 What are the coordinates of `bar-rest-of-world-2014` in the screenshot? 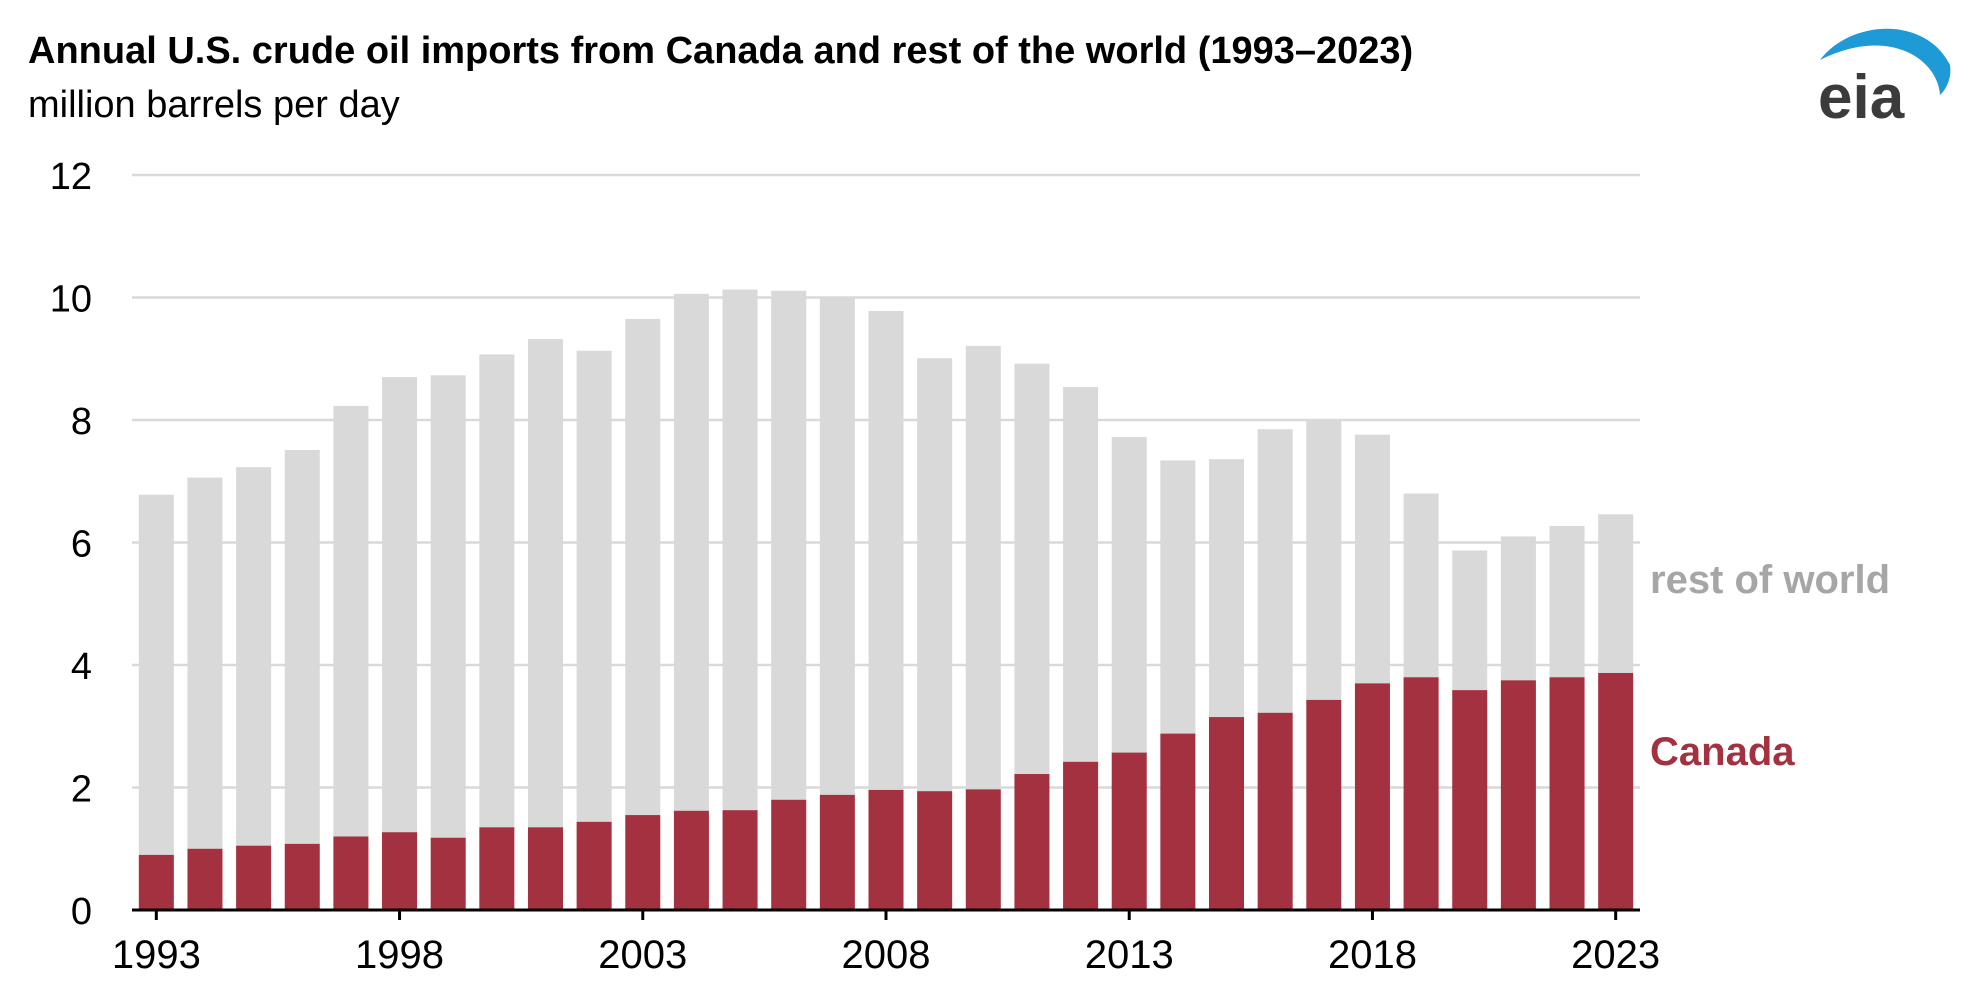 It's located at (1178, 597).